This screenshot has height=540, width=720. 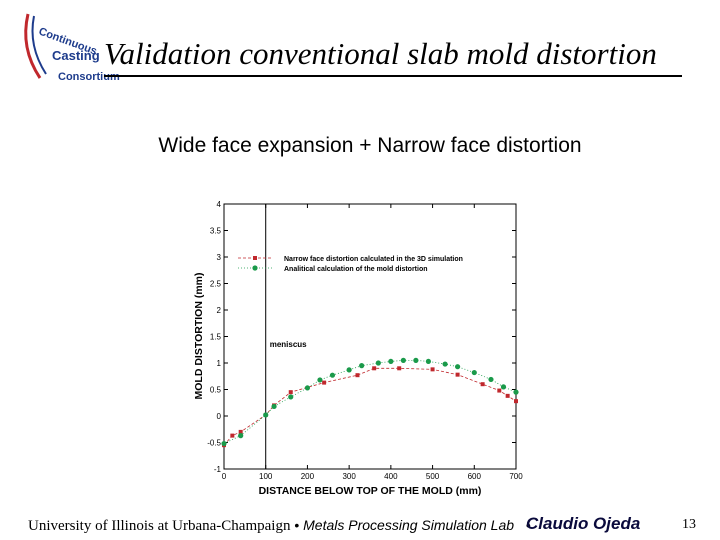 What do you see at coordinates (76, 55) in the screenshot?
I see `logo-word-2: Casting` at bounding box center [76, 55].